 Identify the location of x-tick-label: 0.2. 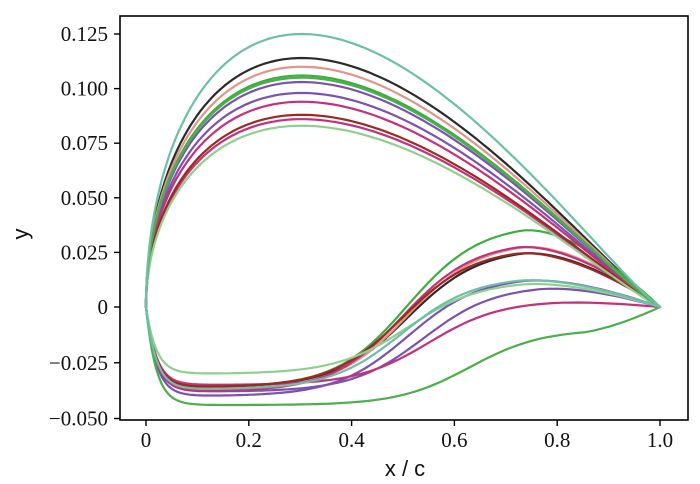
(249, 440).